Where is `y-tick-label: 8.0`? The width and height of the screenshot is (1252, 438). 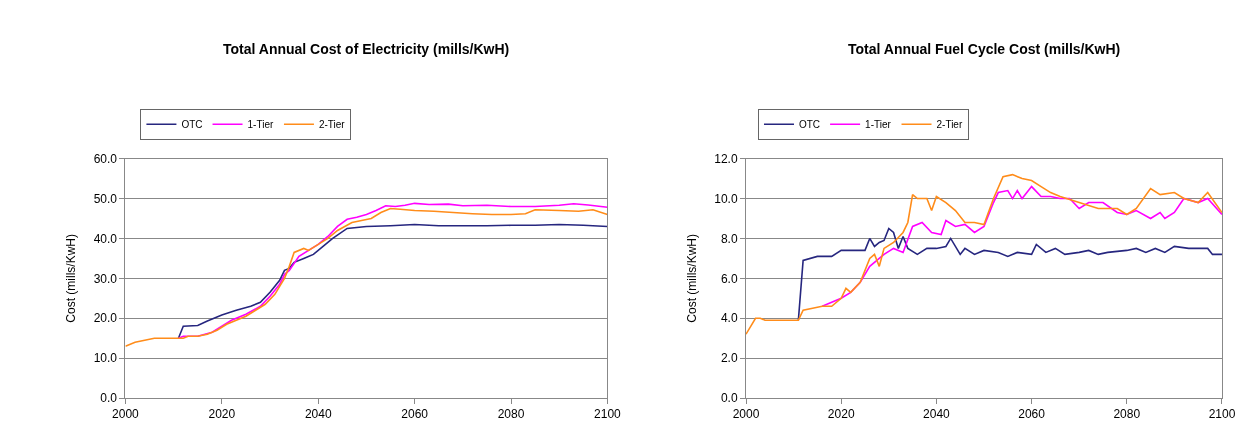 y-tick-label: 8.0 is located at coordinates (729, 238).